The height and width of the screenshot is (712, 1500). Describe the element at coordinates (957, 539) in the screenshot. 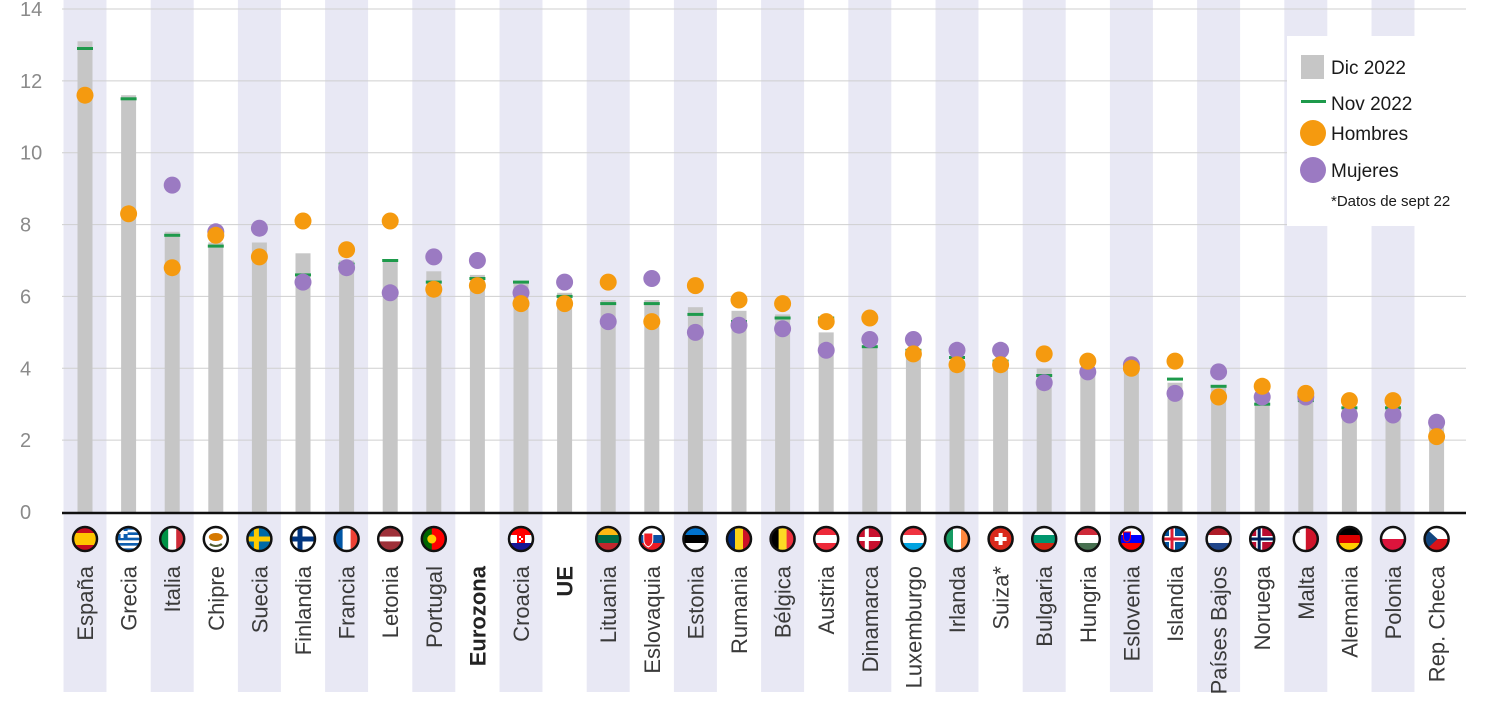

I see `ireland-flag-icon` at that location.